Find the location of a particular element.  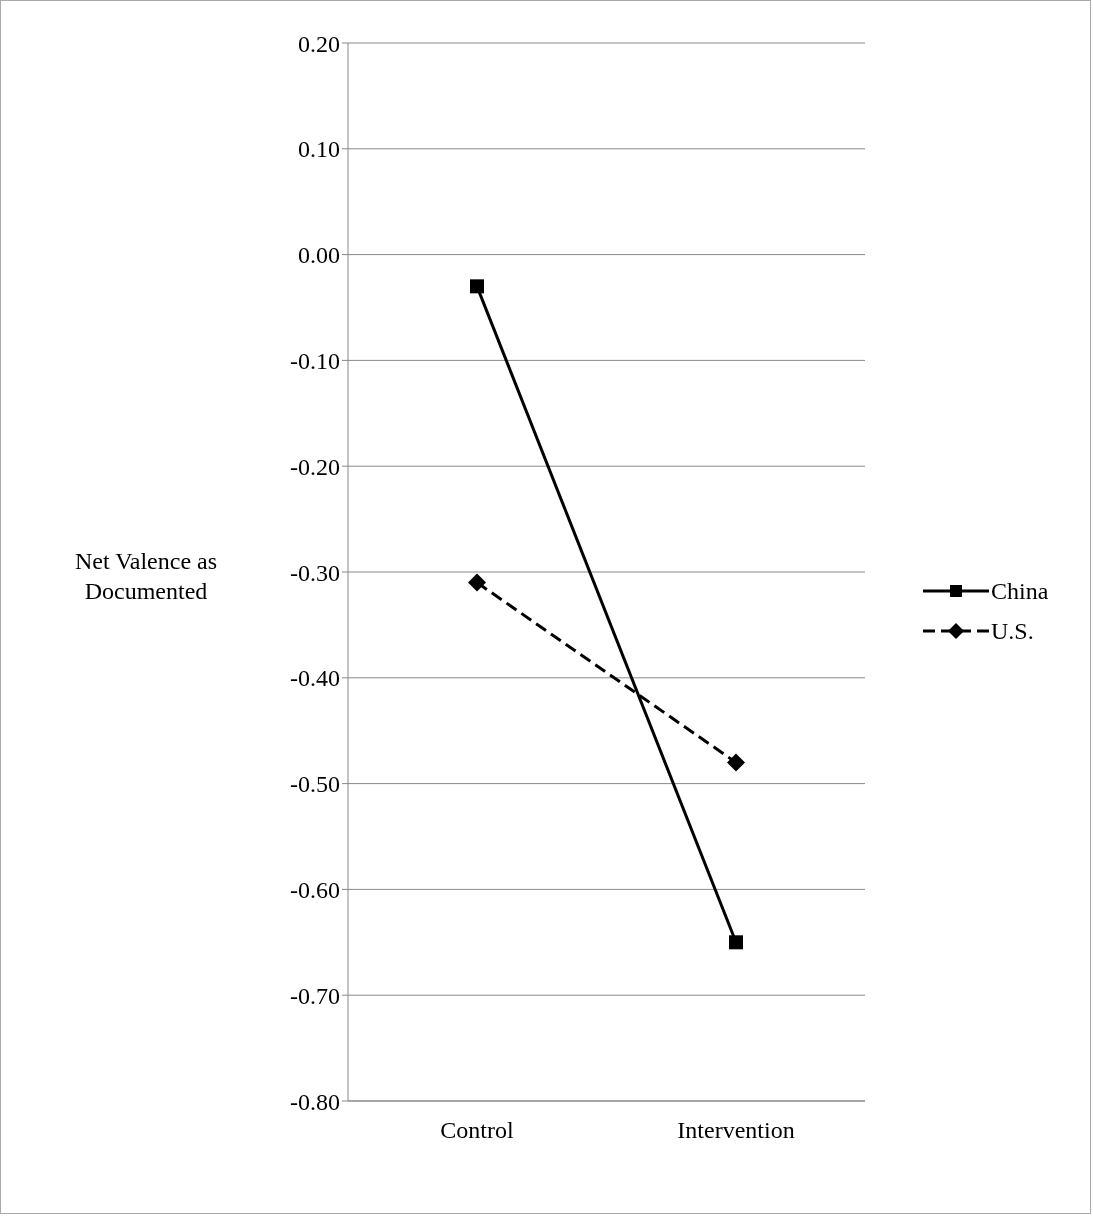

y-tick-label: -0.40 is located at coordinates (315, 678).